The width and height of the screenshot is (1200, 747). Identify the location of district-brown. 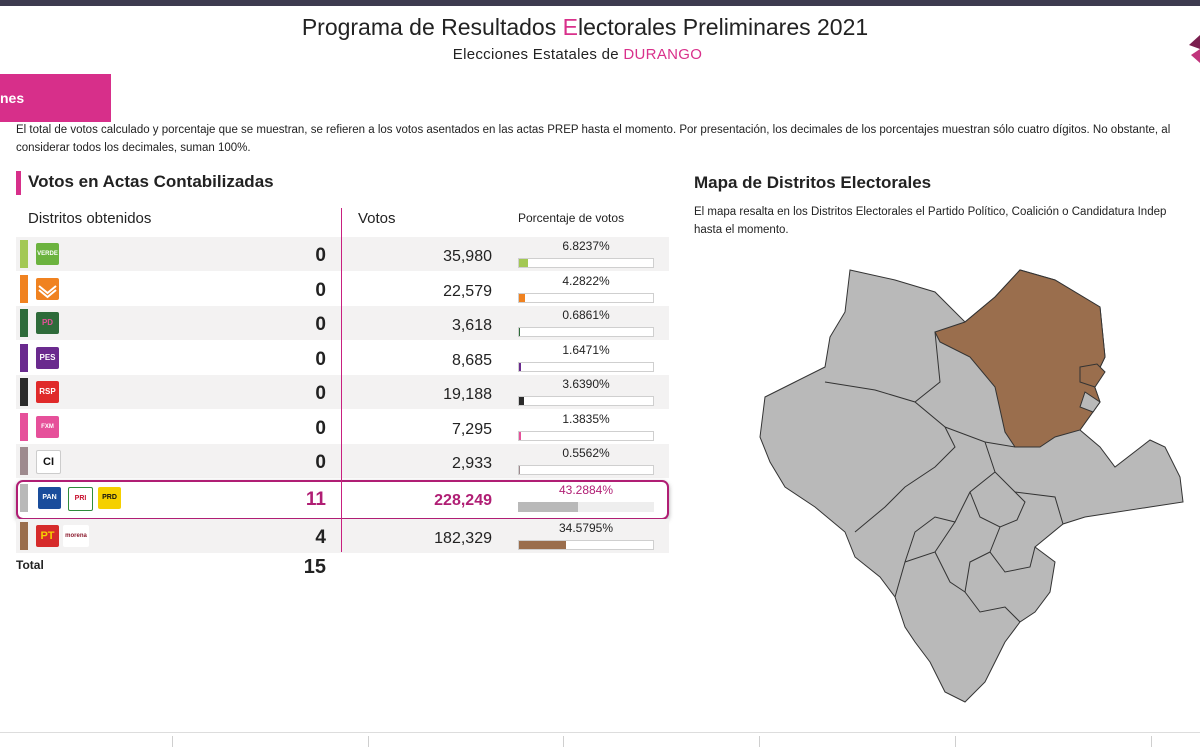
(1020, 358).